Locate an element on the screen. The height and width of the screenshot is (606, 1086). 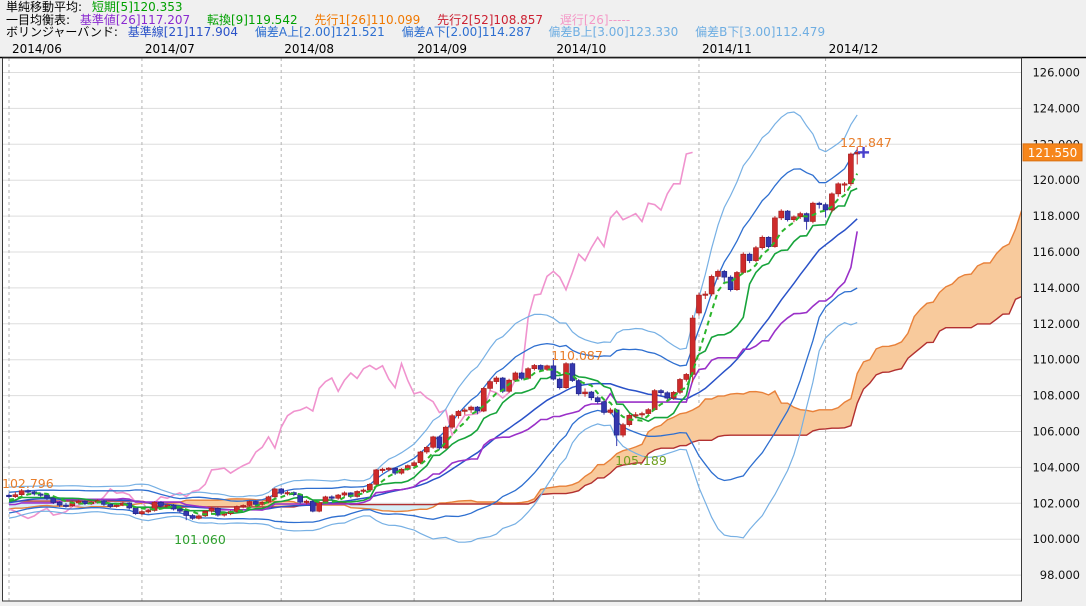
y-axis-tick-label: 98.000 is located at coordinates (1060, 575).